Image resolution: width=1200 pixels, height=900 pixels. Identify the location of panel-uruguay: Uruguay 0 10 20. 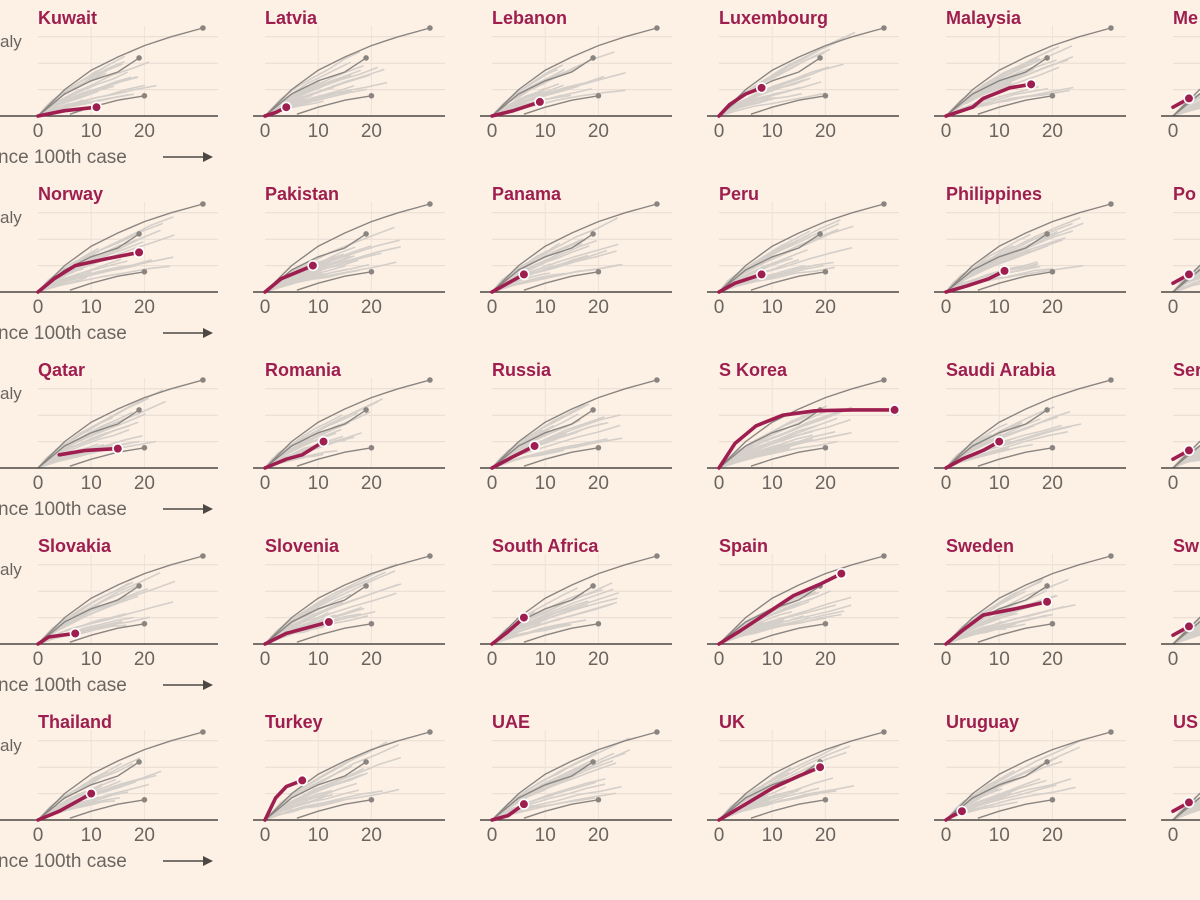
(1030, 779).